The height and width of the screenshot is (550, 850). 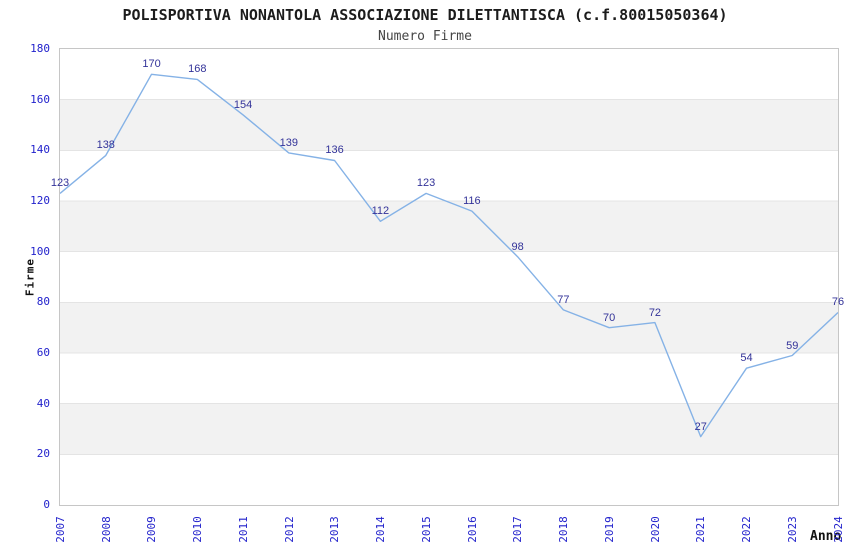 I want to click on x-tick: 2019, so click(x=609, y=528).